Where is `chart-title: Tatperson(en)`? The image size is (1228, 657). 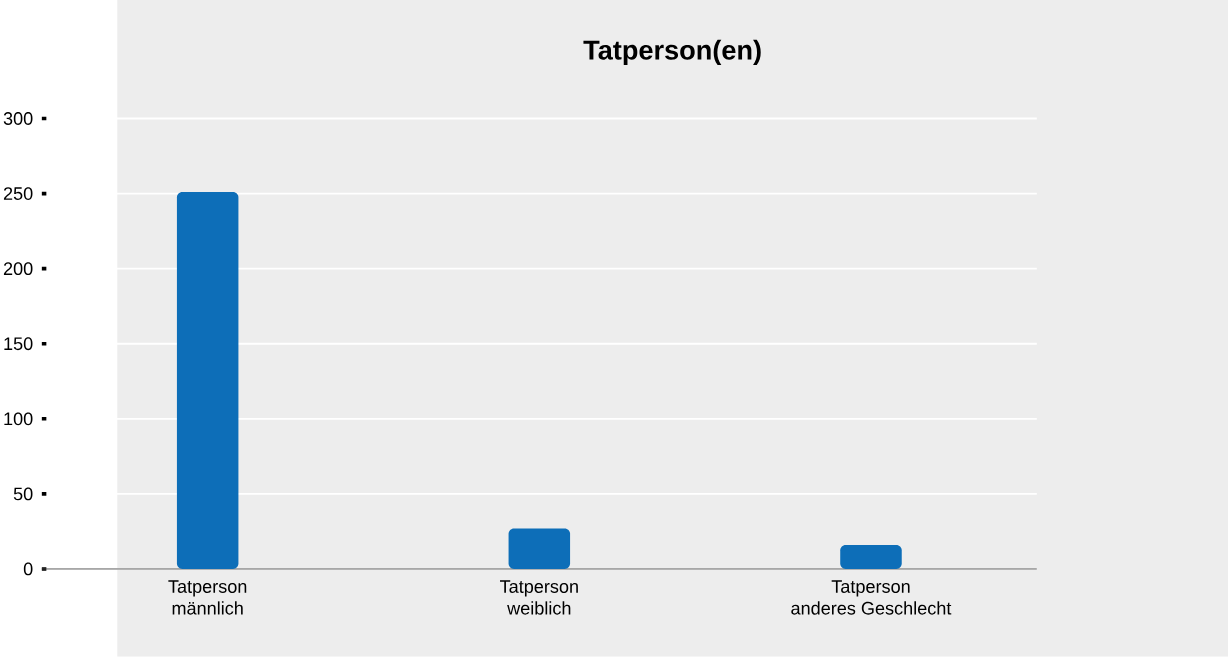
chart-title: Tatperson(en) is located at coordinates (672, 52).